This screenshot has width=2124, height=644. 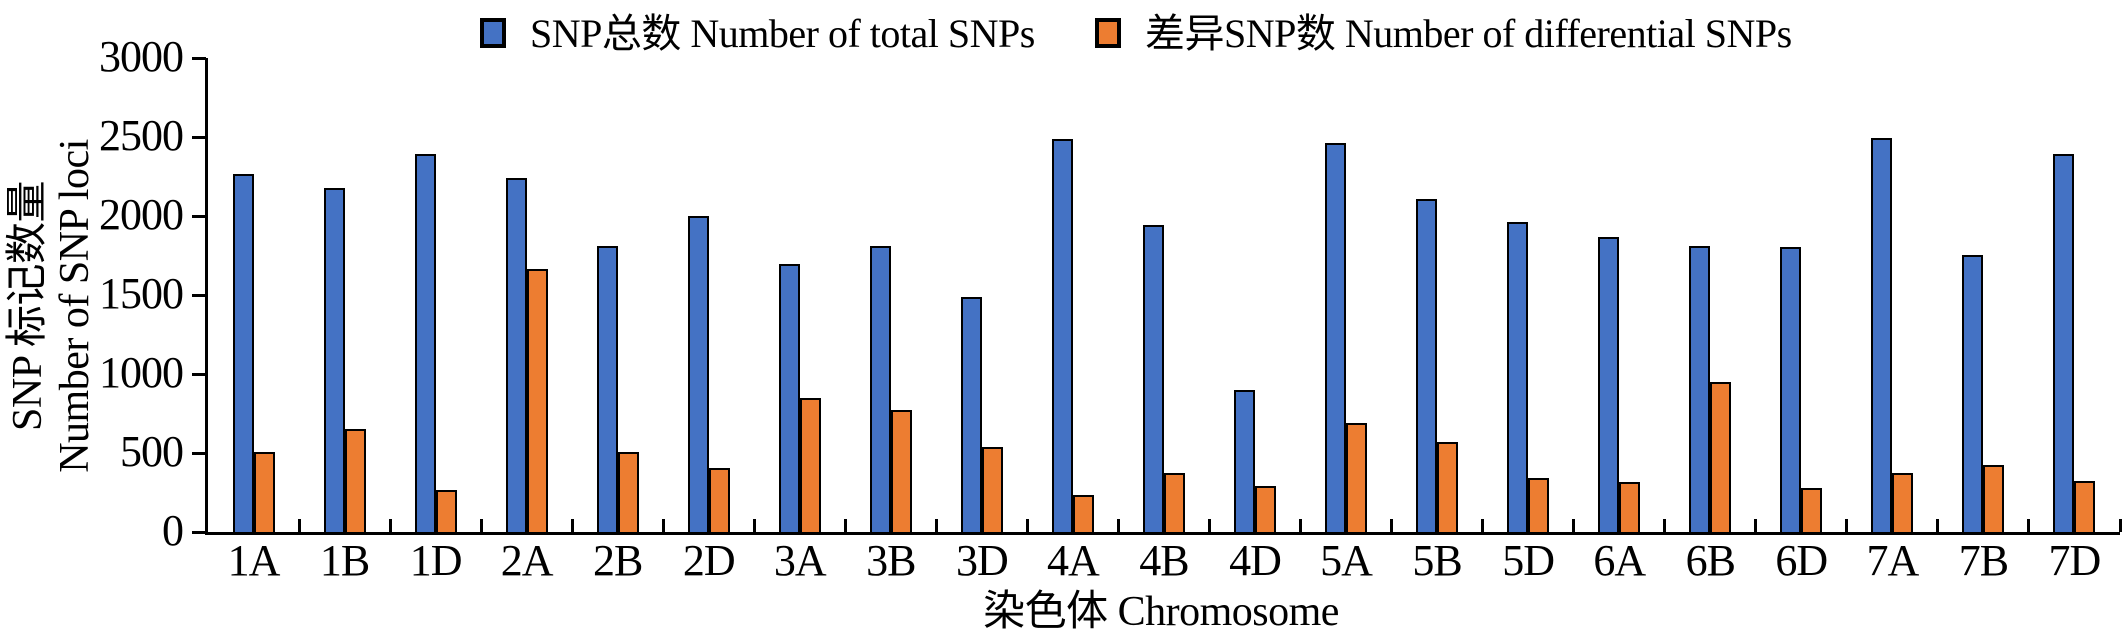 What do you see at coordinates (243, 353) in the screenshot?
I see `bar-total-1A` at bounding box center [243, 353].